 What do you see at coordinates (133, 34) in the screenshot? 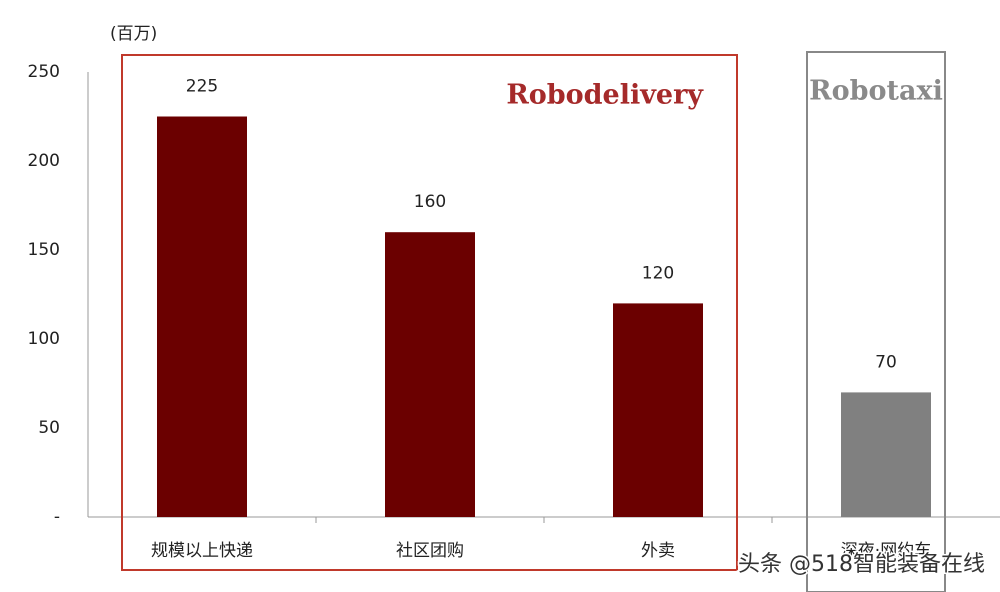
I see `y-unit: (百万)` at bounding box center [133, 34].